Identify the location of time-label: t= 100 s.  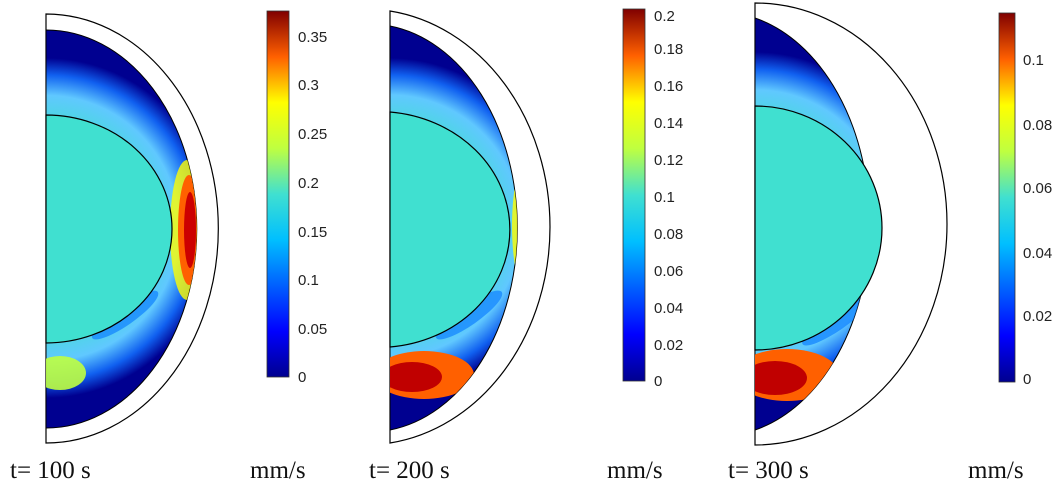
(50, 470).